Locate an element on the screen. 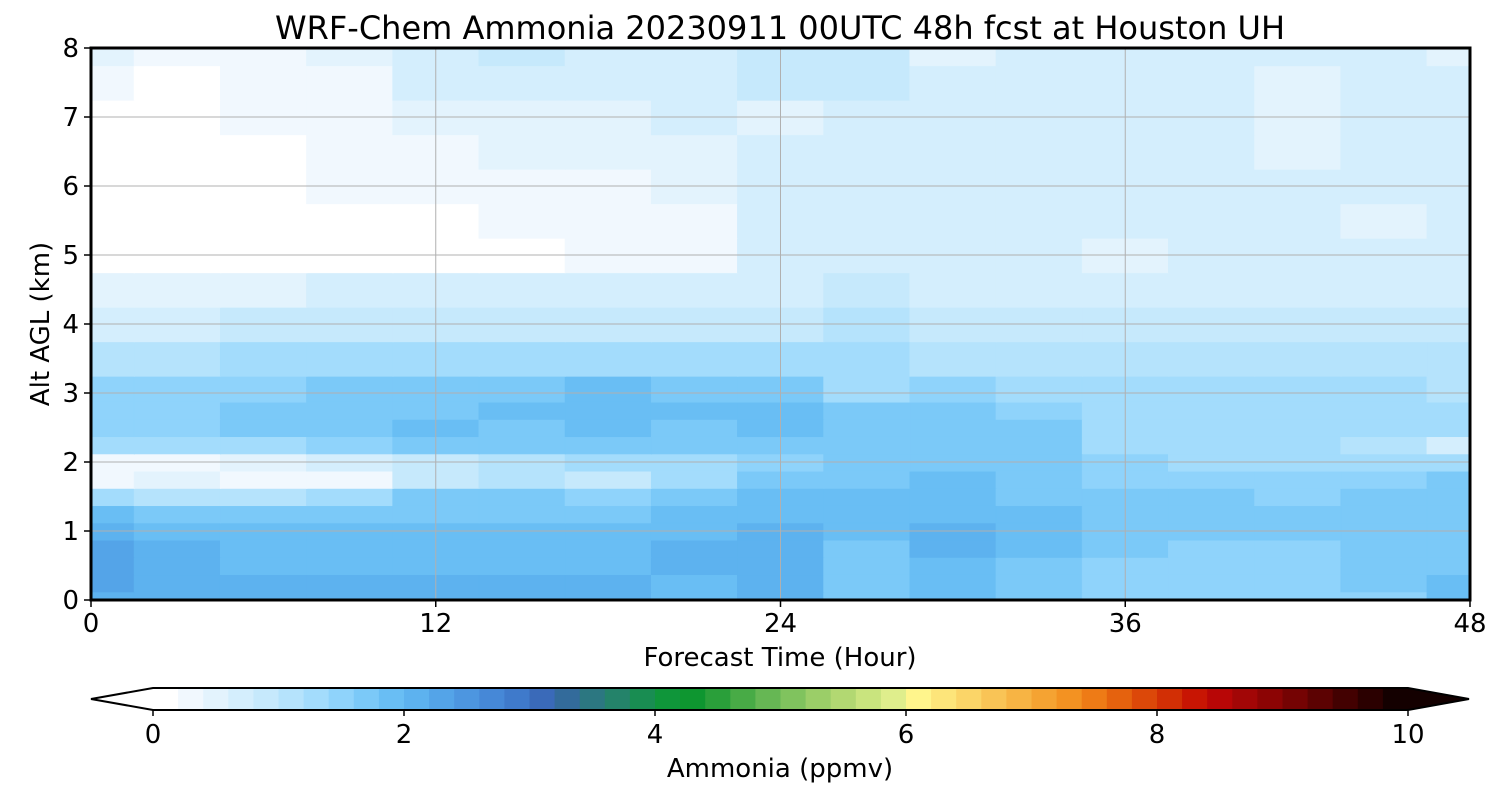 This screenshot has height=800, width=1500. colorbar-tick-label: 10 is located at coordinates (1407, 735).